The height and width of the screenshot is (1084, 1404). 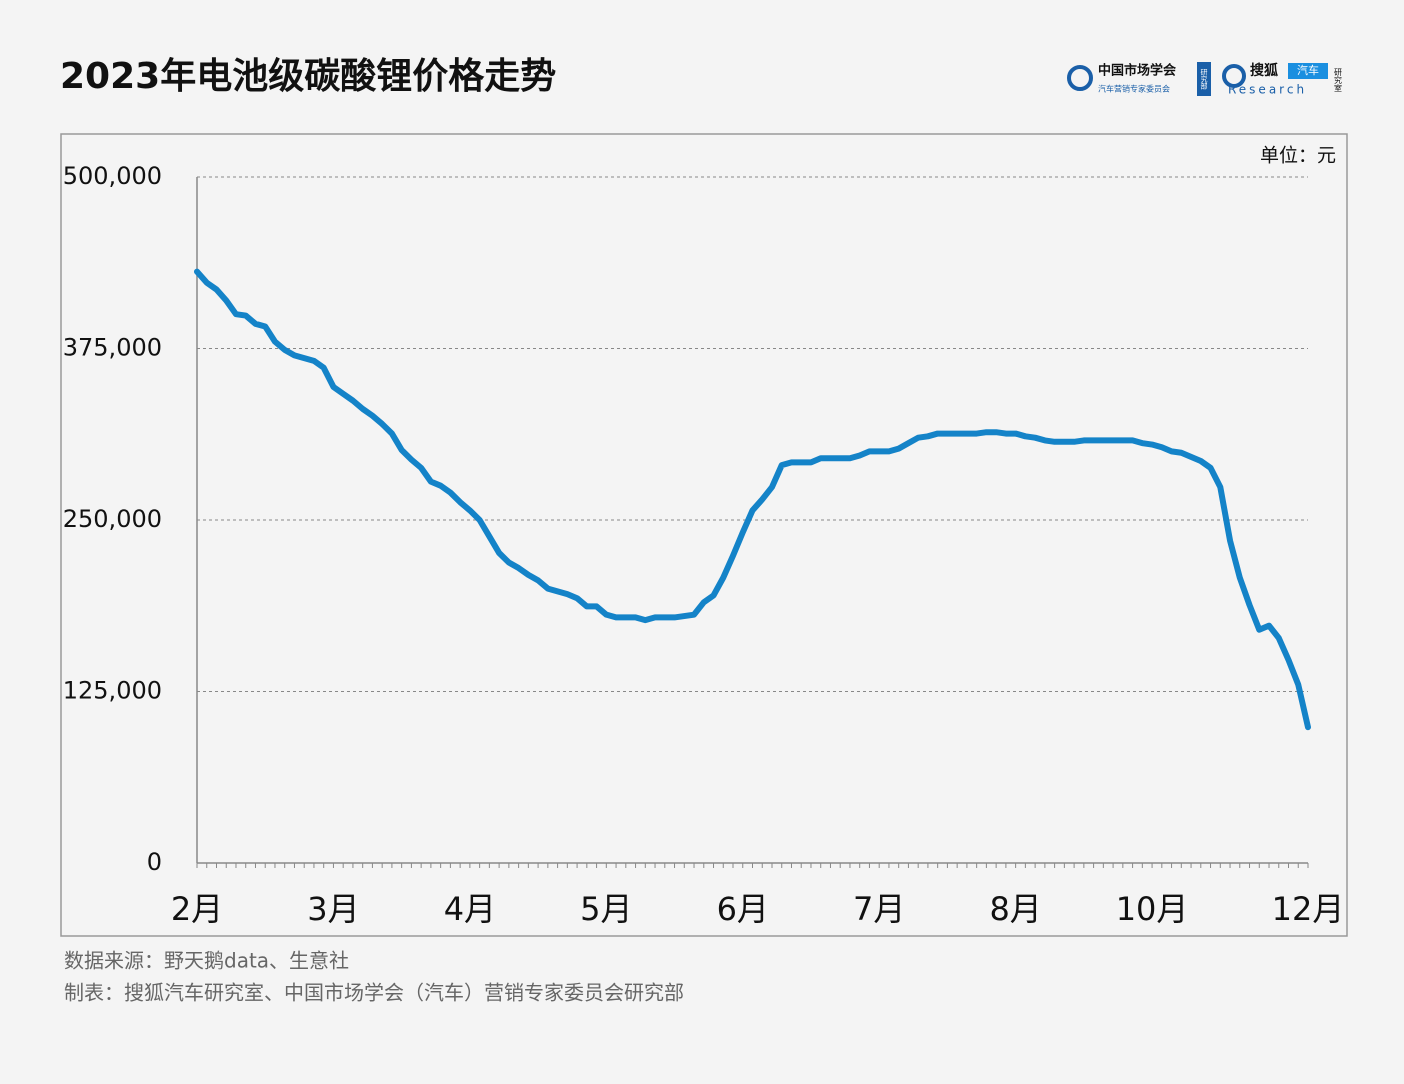 What do you see at coordinates (470, 909) in the screenshot?
I see `x-tick-label: 4月` at bounding box center [470, 909].